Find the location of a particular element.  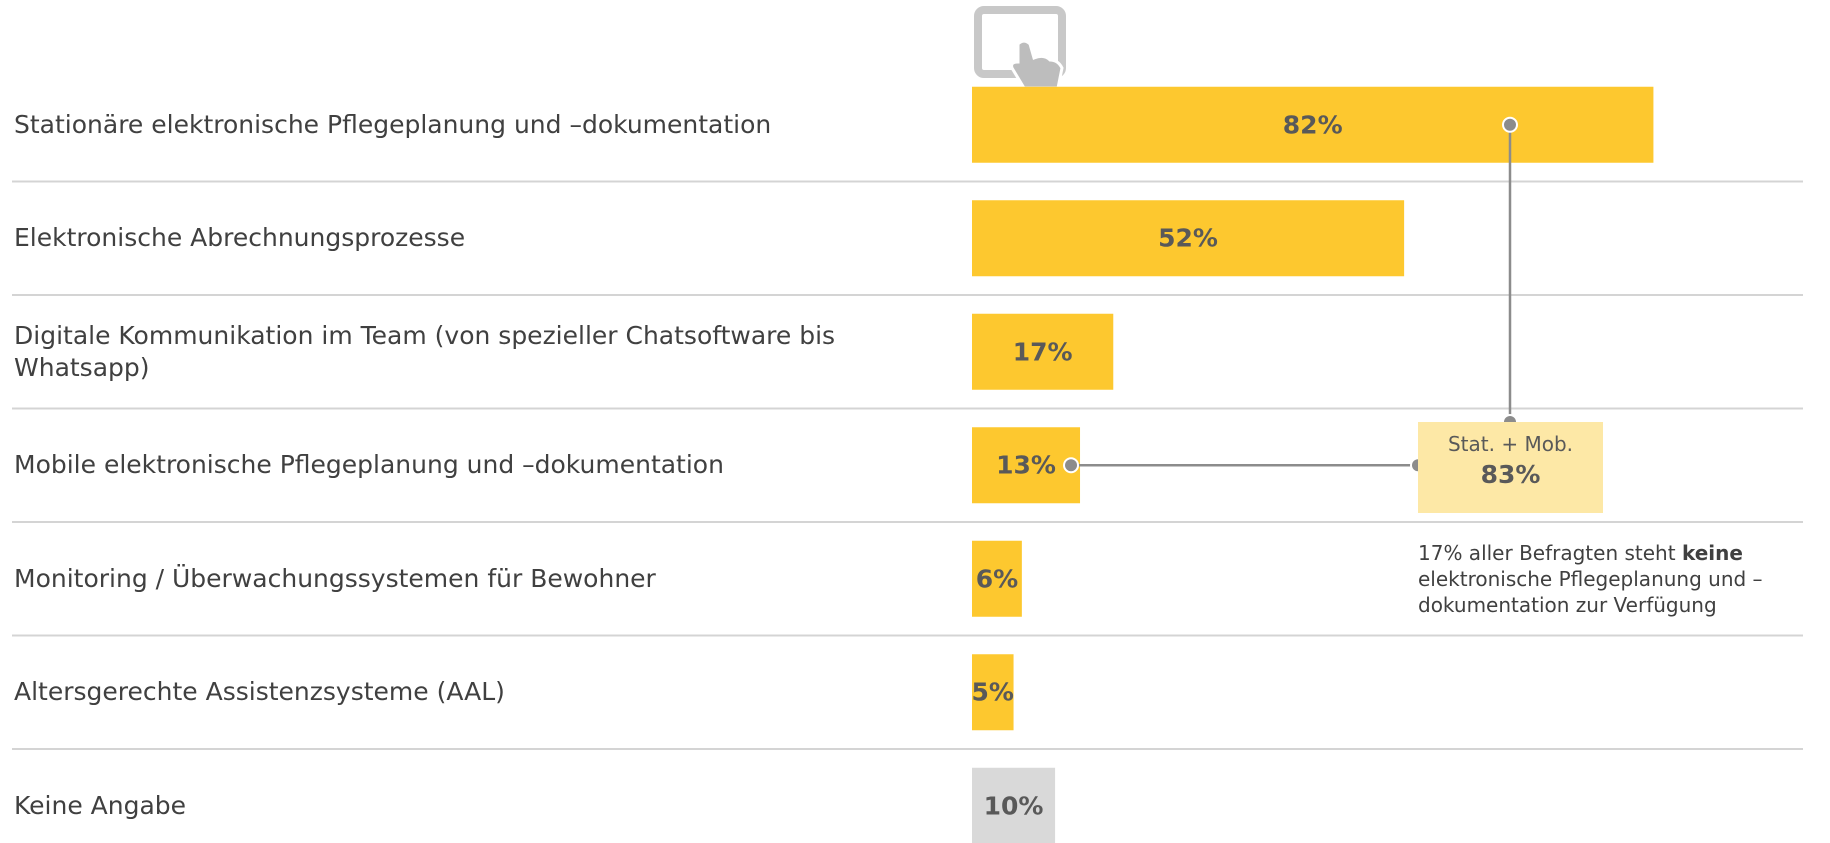

value-label: 13% is located at coordinates (1026, 465).